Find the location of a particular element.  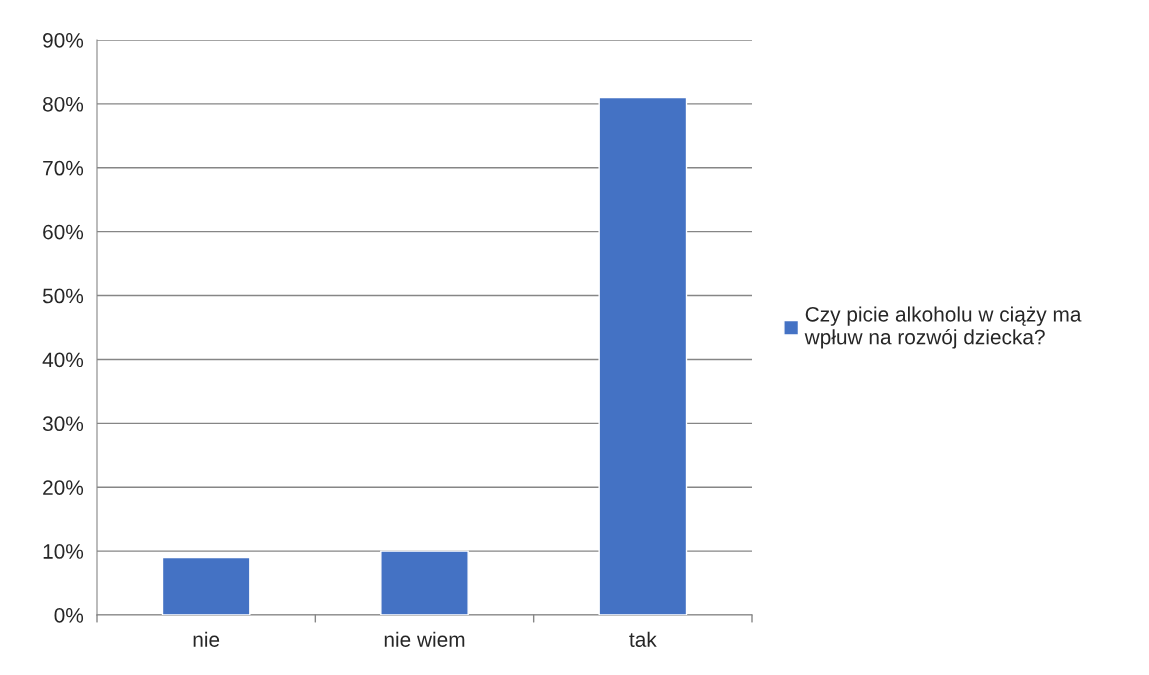

y-tick-label: 40% is located at coordinates (63, 360).